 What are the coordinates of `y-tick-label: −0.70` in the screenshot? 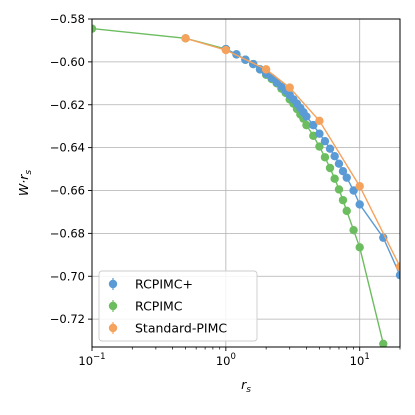 It's located at (67, 276).